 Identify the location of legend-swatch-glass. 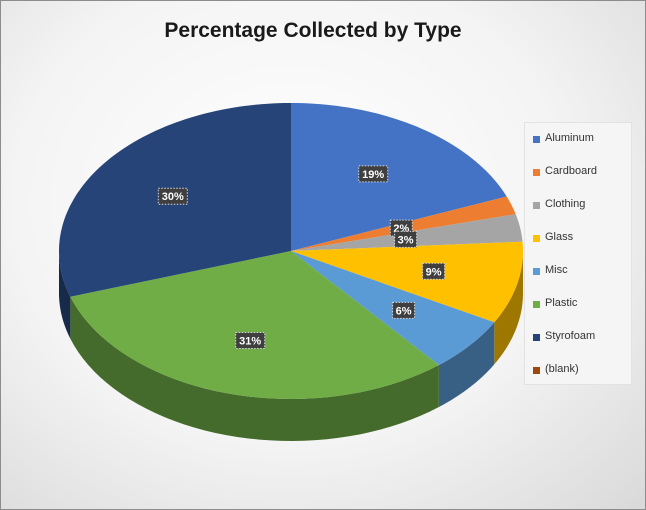
(536, 238).